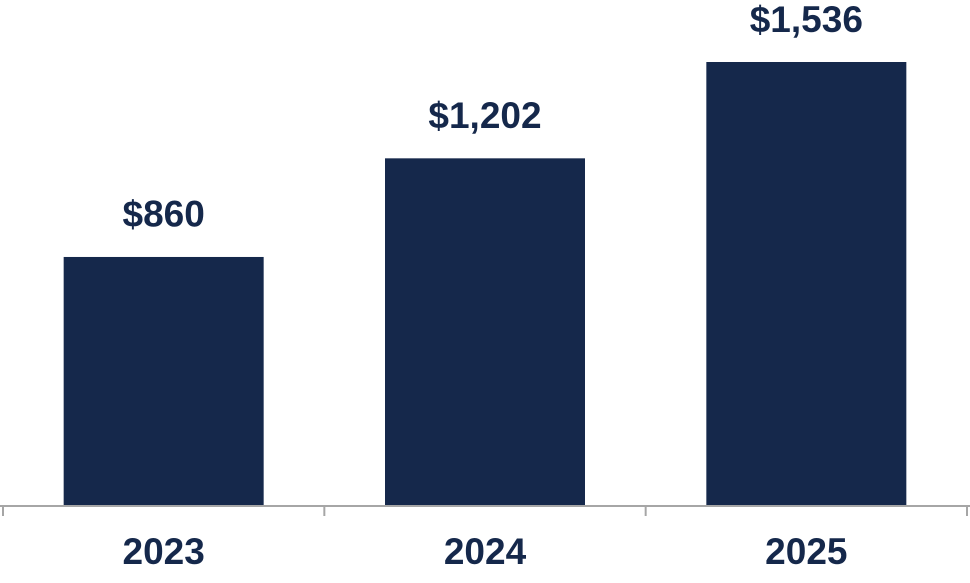  What do you see at coordinates (485, 551) in the screenshot?
I see `x-tick-label: 2024` at bounding box center [485, 551].